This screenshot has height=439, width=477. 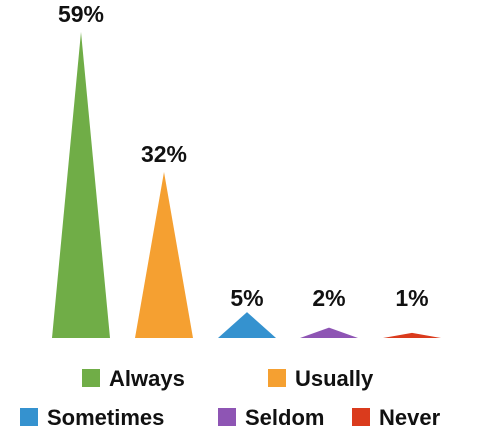 I want to click on data-label-never: 1%, so click(x=411, y=298).